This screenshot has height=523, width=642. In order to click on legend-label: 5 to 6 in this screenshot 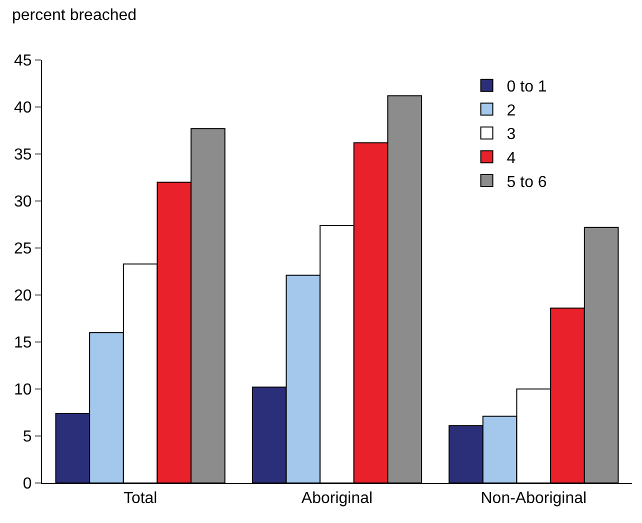, I will do `click(526, 182)`.